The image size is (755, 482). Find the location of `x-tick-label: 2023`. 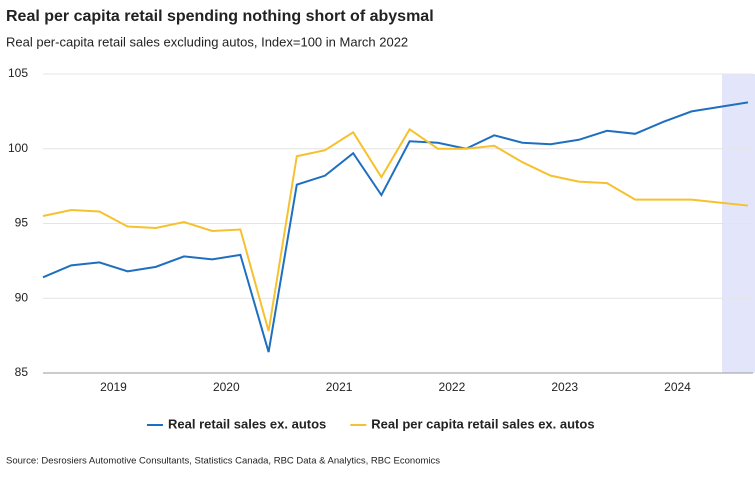

x-tick-label: 2023 is located at coordinates (564, 387).